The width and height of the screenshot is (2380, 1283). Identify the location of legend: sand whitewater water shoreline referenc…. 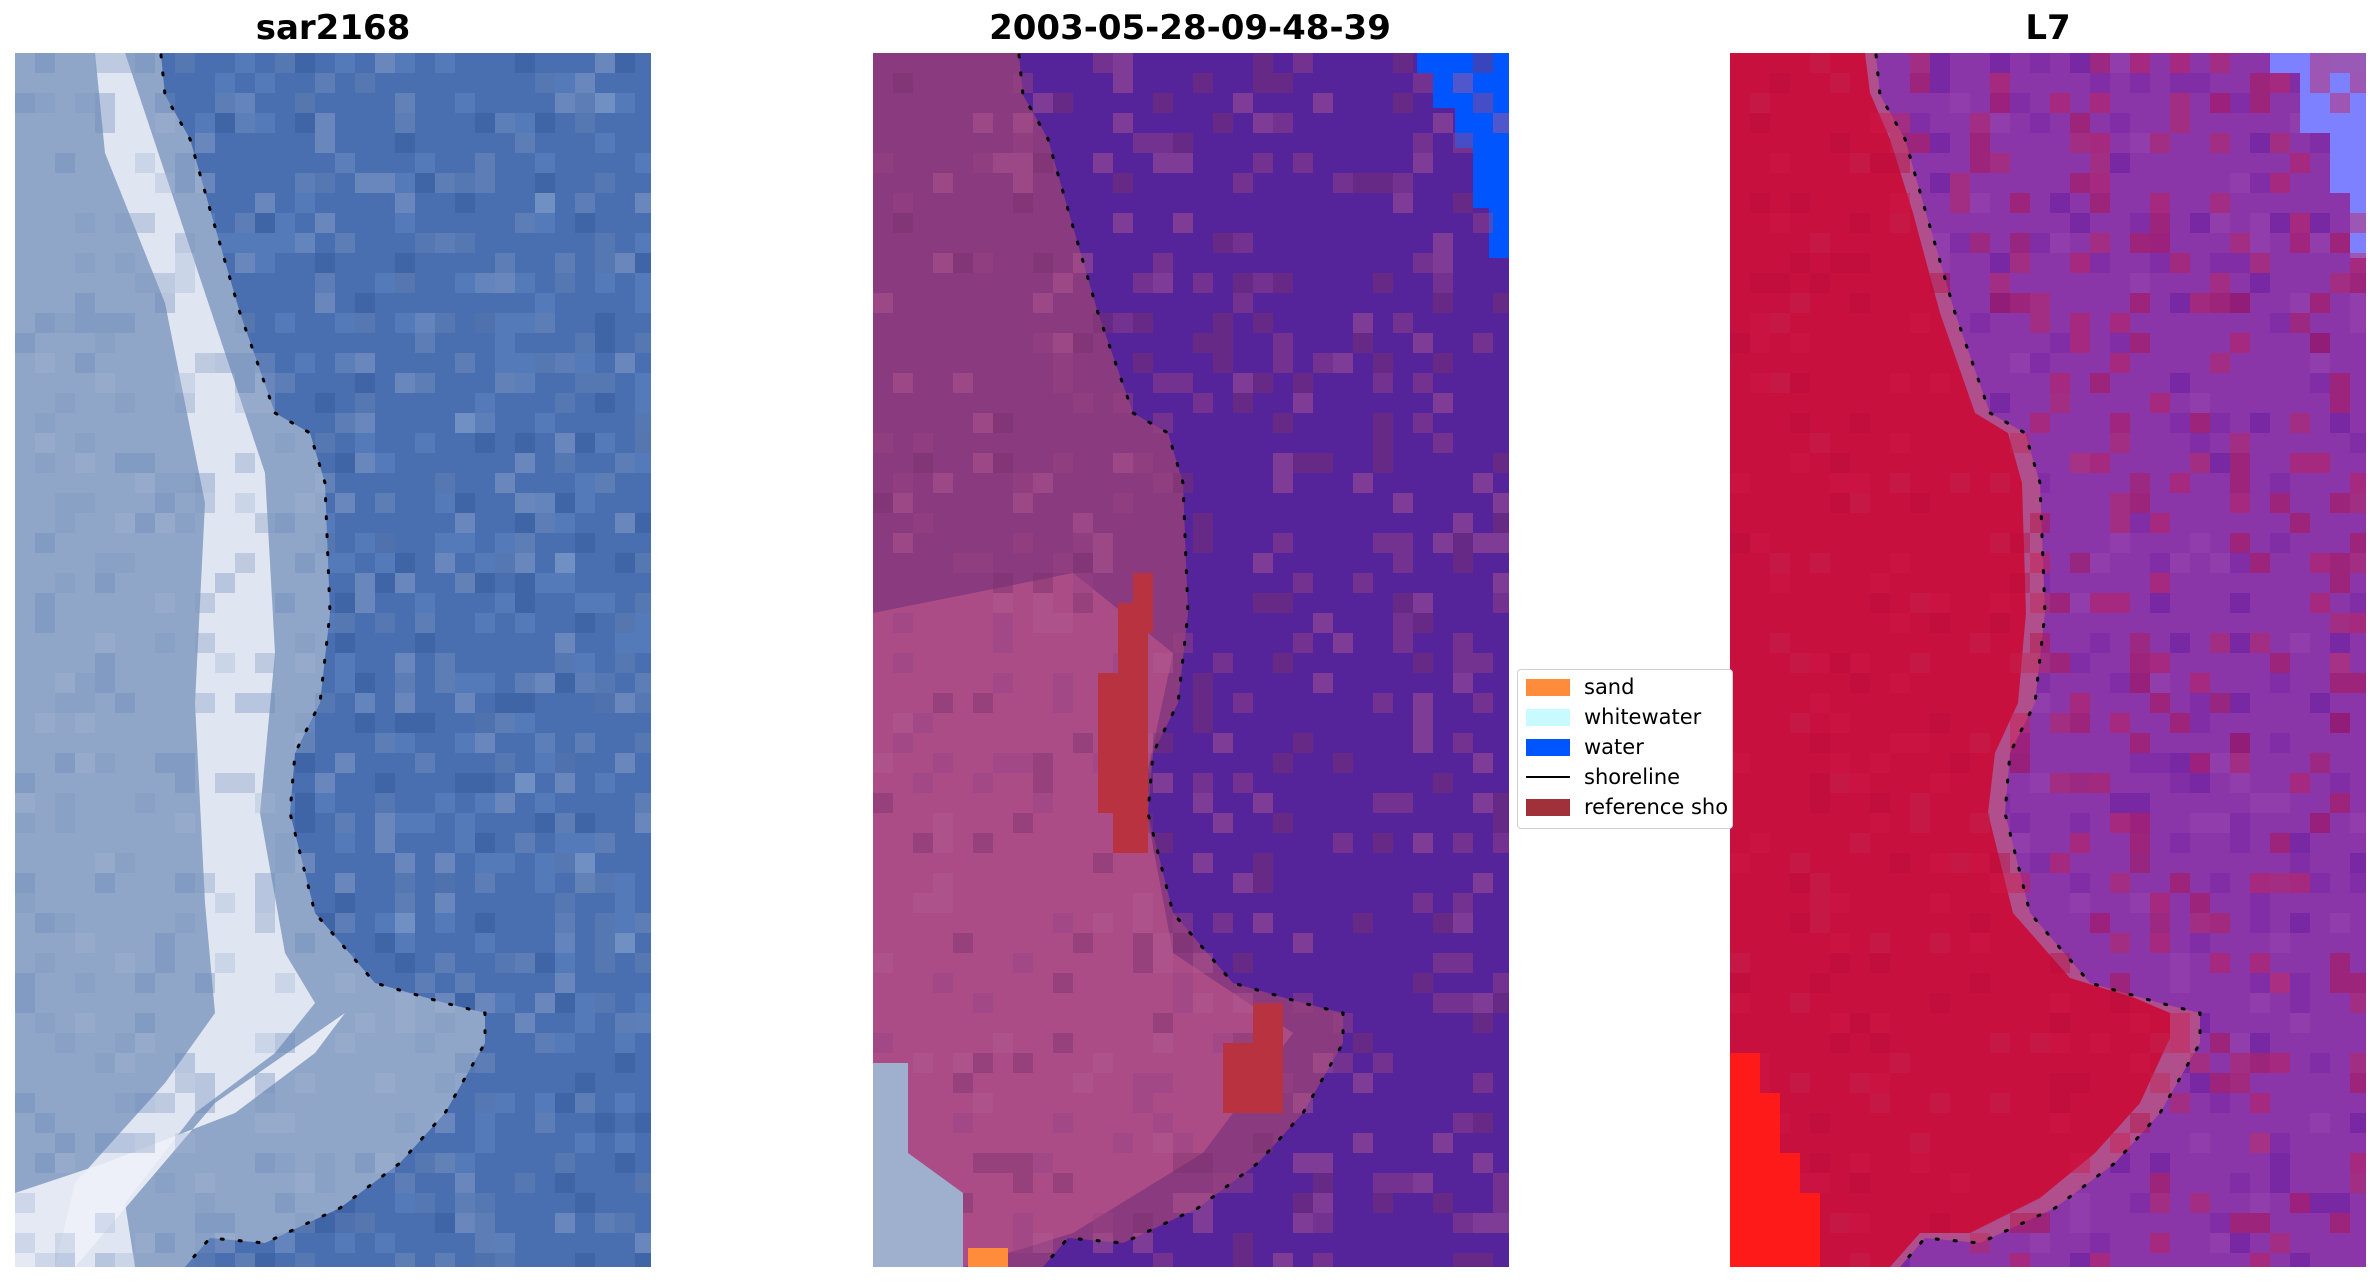
(1625, 749).